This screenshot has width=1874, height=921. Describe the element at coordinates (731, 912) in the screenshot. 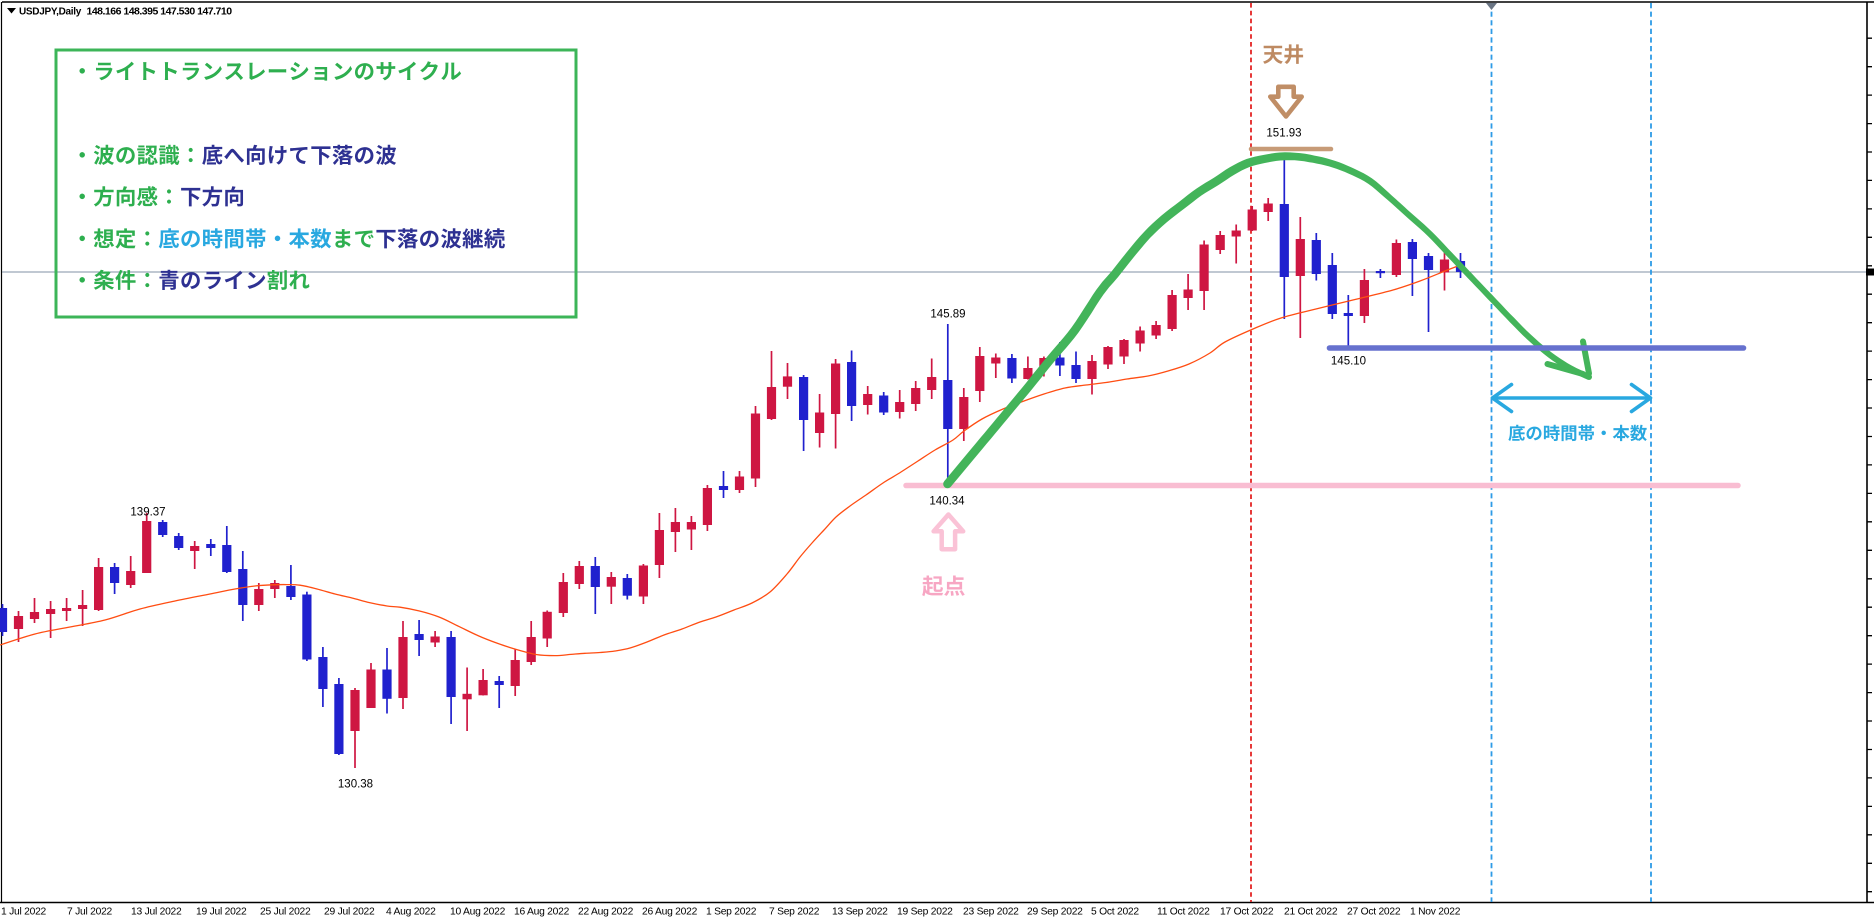

I see `svg-text: 1 Sep 2022` at that location.